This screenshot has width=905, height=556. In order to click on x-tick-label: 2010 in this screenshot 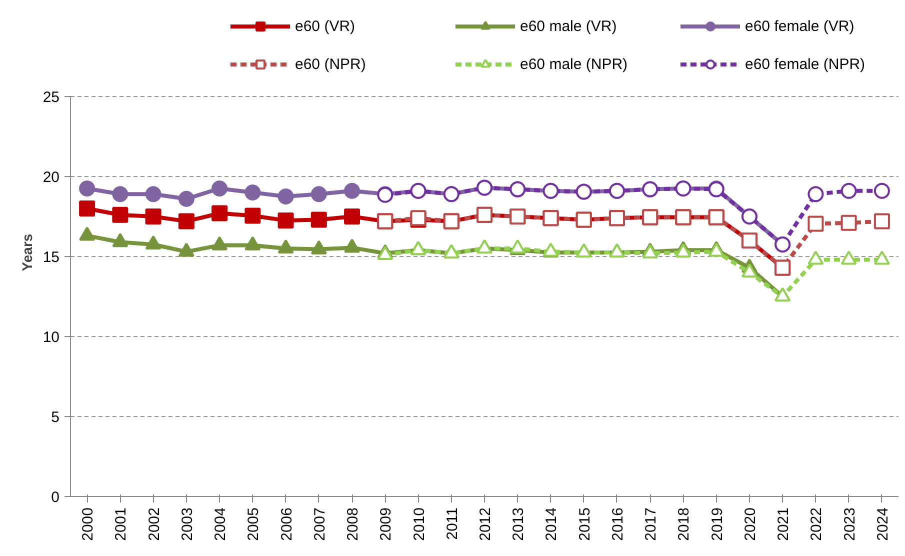, I will do `click(419, 524)`.